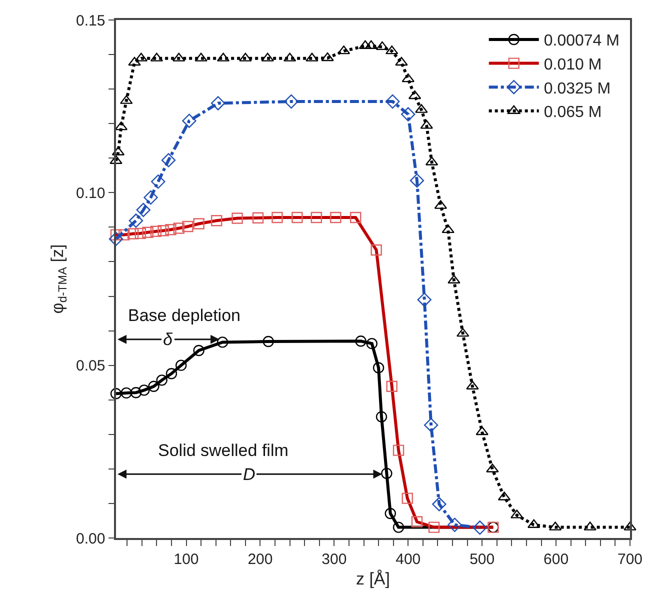 The height and width of the screenshot is (612, 655). Describe the element at coordinates (334, 559) in the screenshot. I see `x-tick-label: 300` at that location.